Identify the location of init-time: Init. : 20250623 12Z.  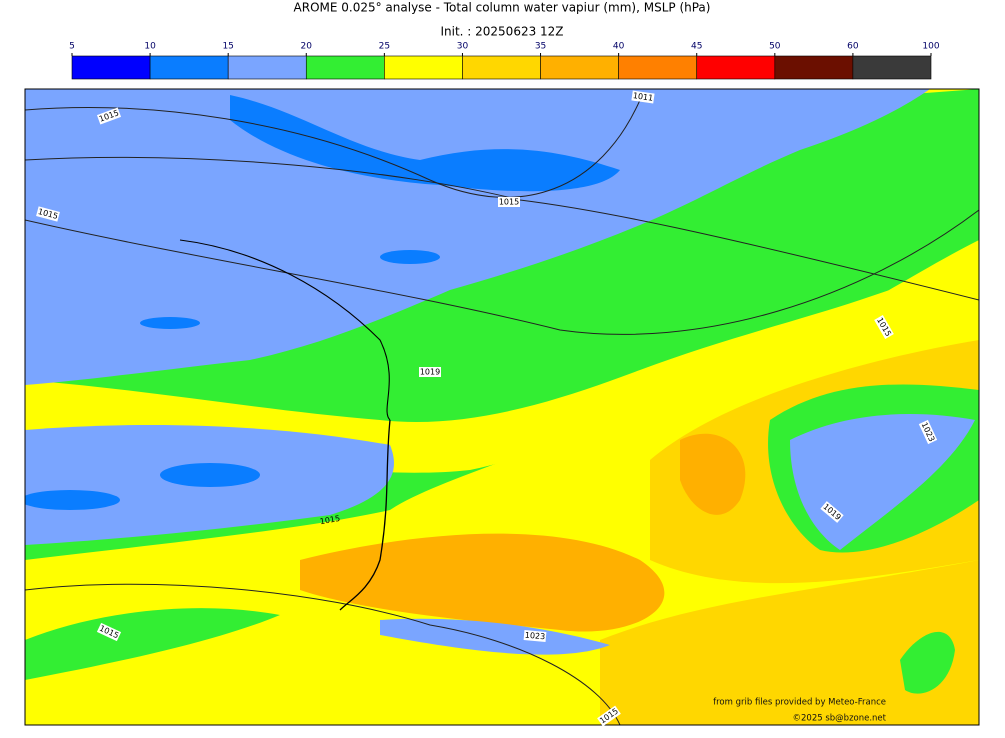
(501, 32).